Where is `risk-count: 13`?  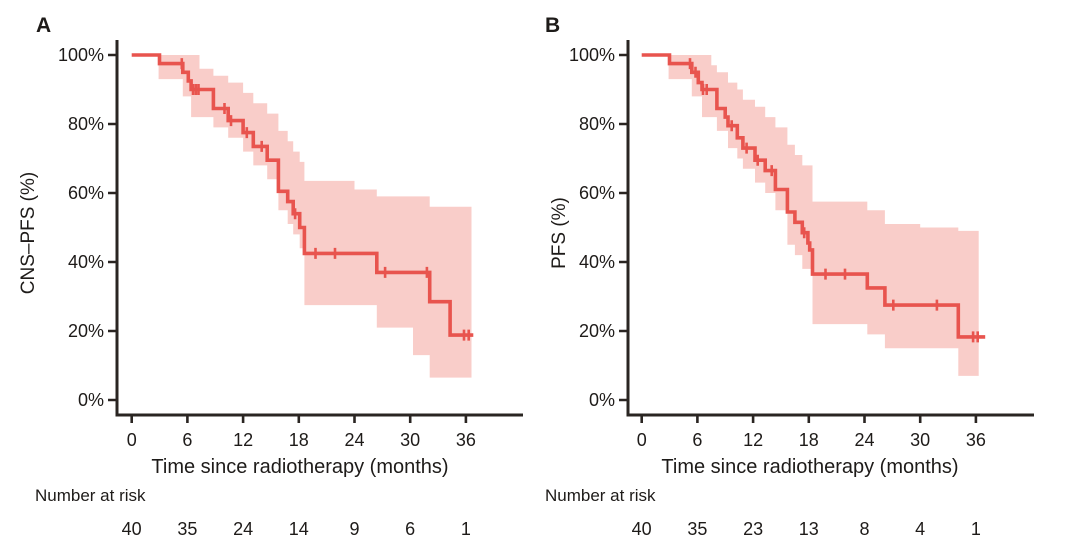 risk-count: 13 is located at coordinates (808, 529).